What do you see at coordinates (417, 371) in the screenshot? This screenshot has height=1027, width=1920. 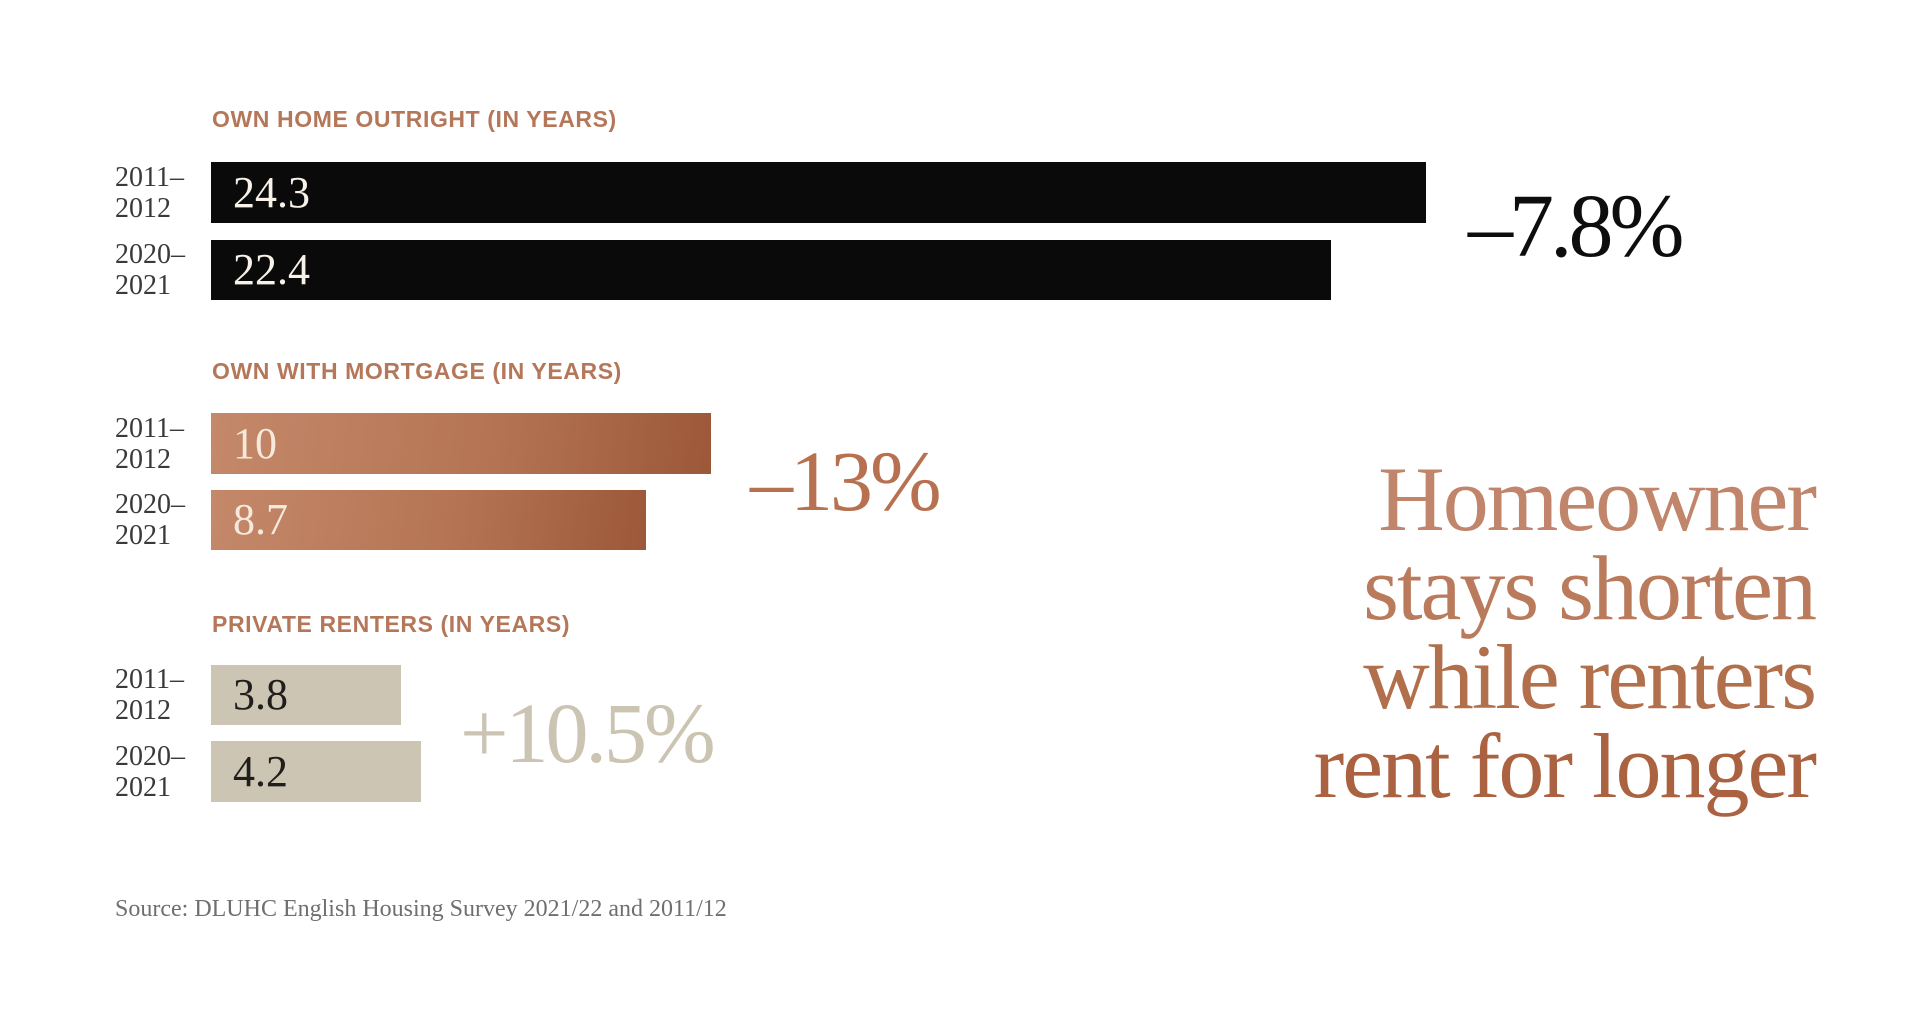 I see `section-title-own-mortgage: OWN WITH MORTGAGE (IN YEARS)` at bounding box center [417, 371].